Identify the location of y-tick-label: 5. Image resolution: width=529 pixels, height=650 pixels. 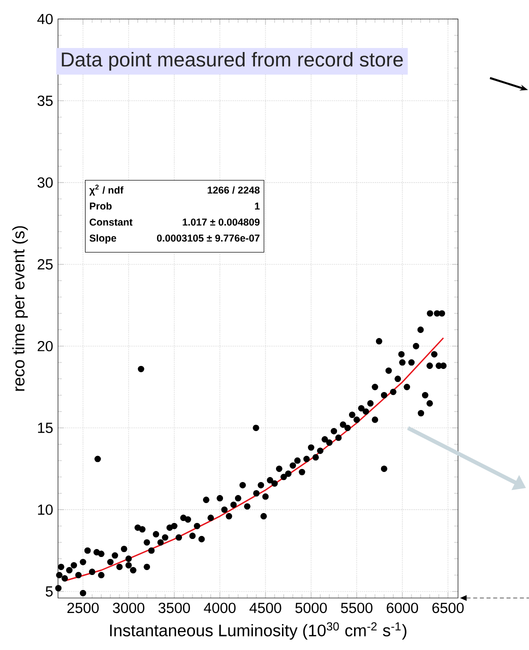
(49, 591).